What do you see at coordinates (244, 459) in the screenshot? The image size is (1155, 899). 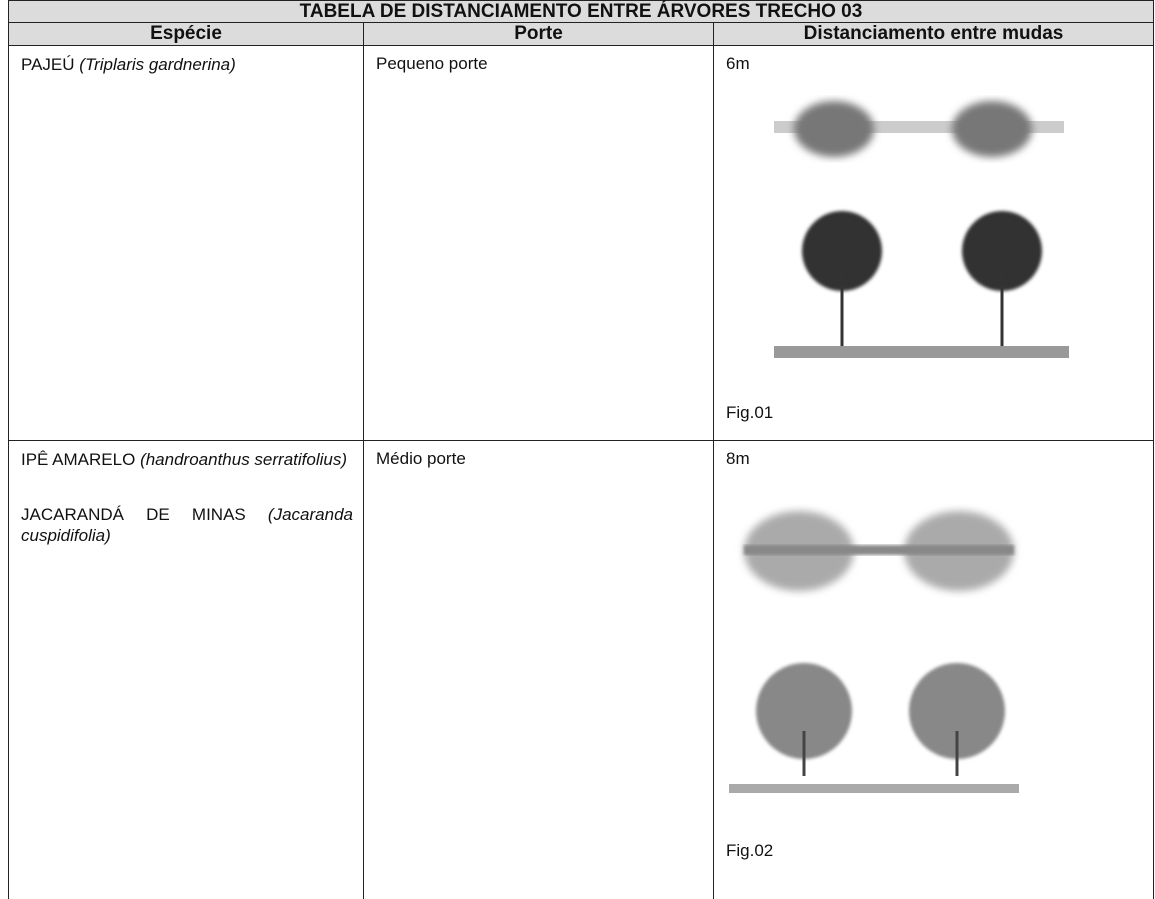 I see `scientific-name: (handroanthus serratifolius)` at bounding box center [244, 459].